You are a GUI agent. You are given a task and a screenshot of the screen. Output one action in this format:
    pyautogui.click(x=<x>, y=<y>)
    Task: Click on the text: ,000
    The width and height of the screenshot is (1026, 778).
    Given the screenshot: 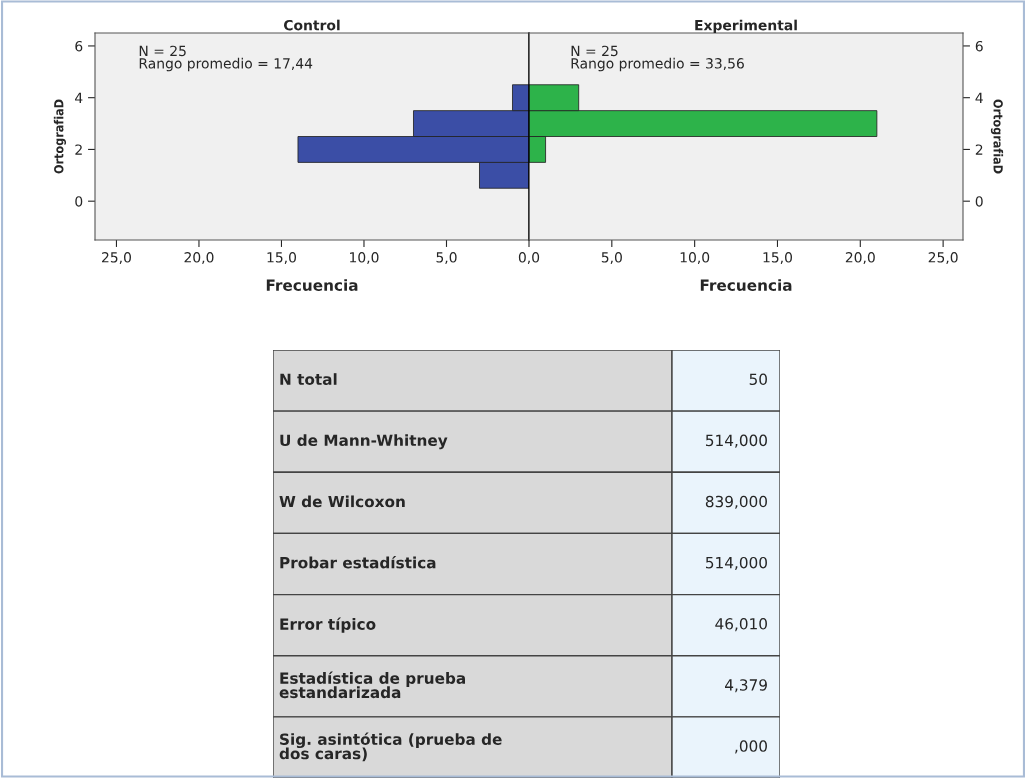 What is the action you would take?
    pyautogui.click(x=751, y=747)
    